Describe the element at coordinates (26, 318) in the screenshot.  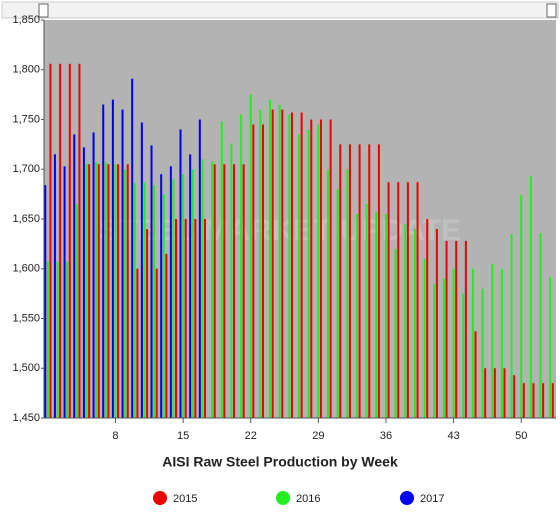
I see `y-tick-label: 1,550` at that location.